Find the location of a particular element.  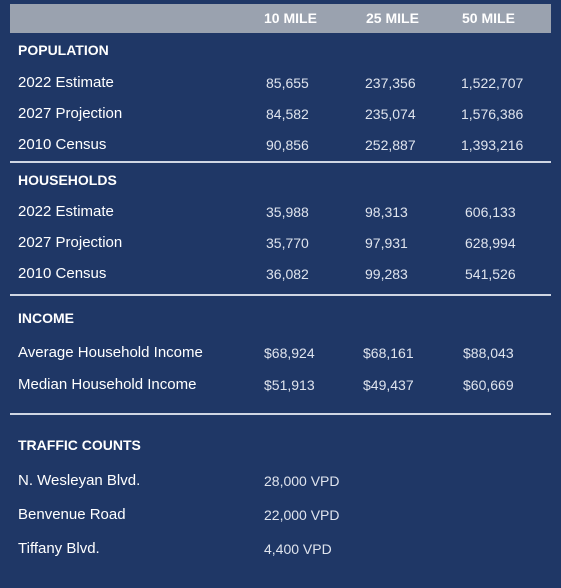

column-header-bar is located at coordinates (280, 18).